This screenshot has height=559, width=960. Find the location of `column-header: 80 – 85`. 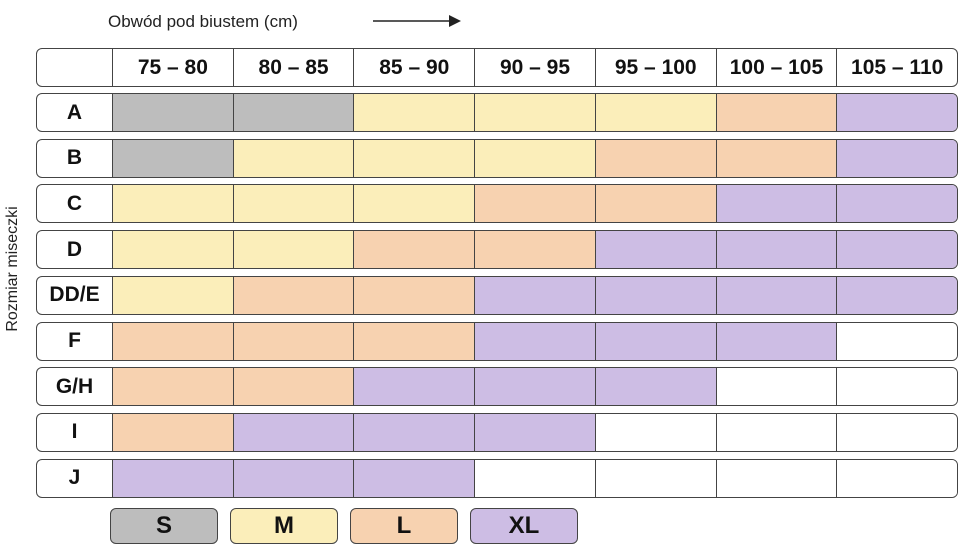

column-header: 80 – 85 is located at coordinates (294, 67).